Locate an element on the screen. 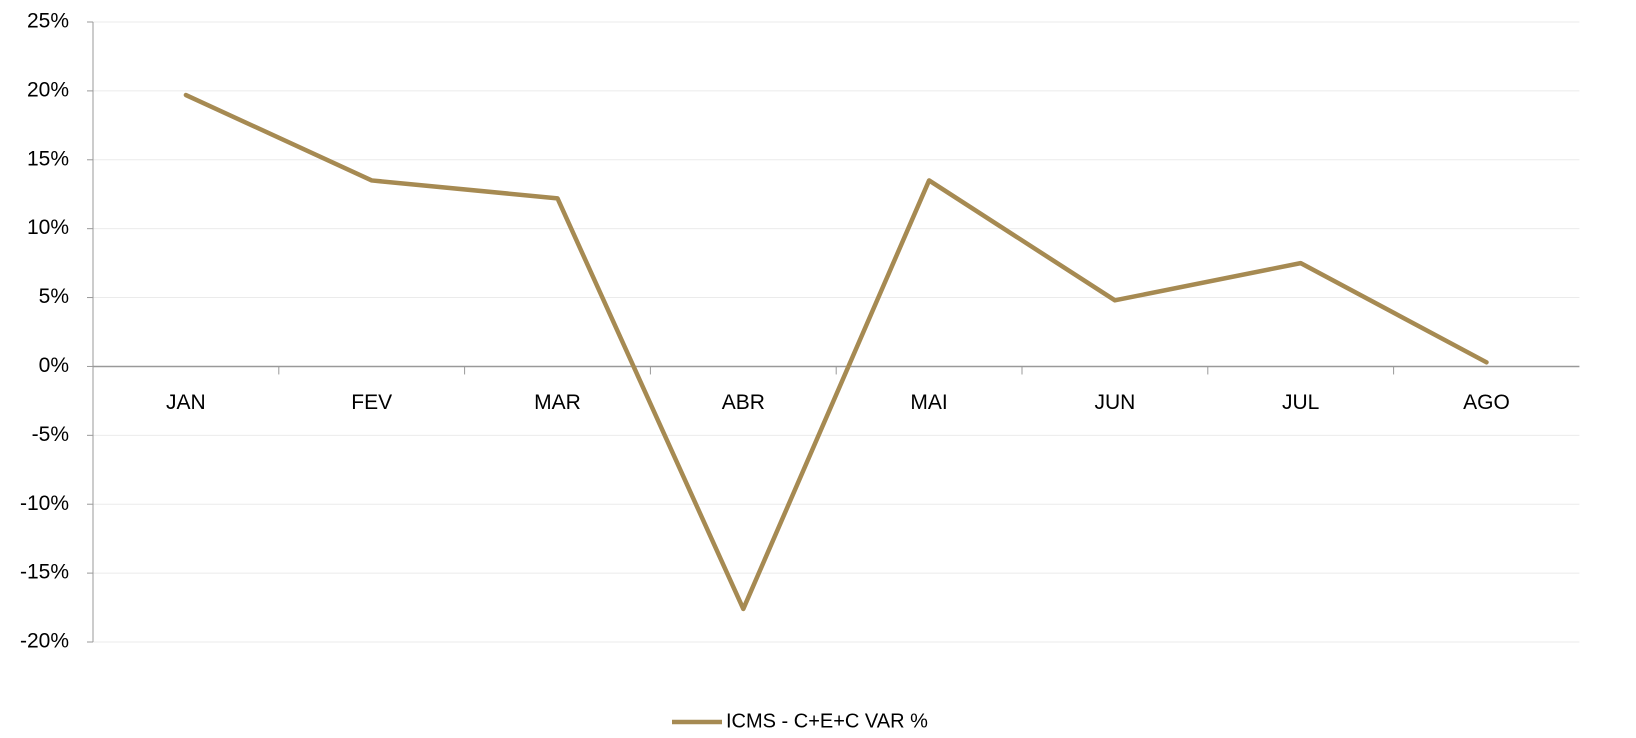 Image resolution: width=1636 pixels, height=738 pixels. y-tick-label: -10% is located at coordinates (44, 503).